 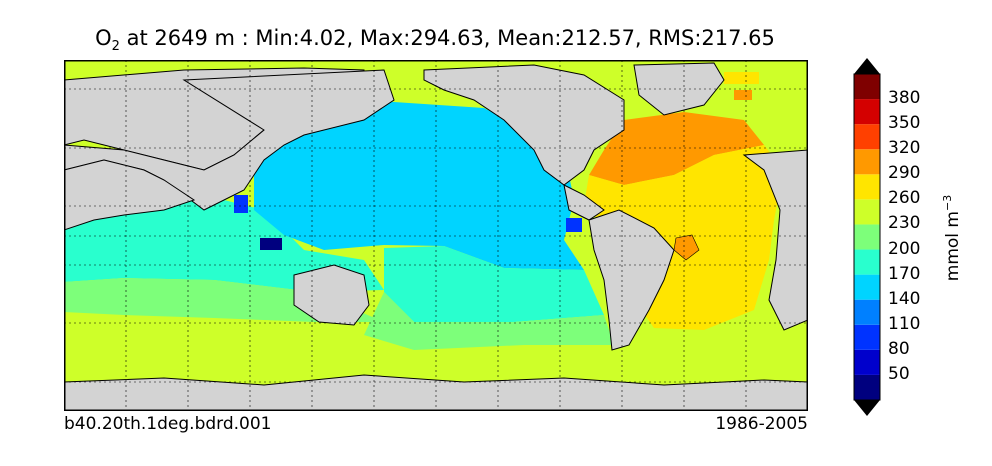 I want to click on colorbar-tick-label: 380, so click(x=904, y=98).